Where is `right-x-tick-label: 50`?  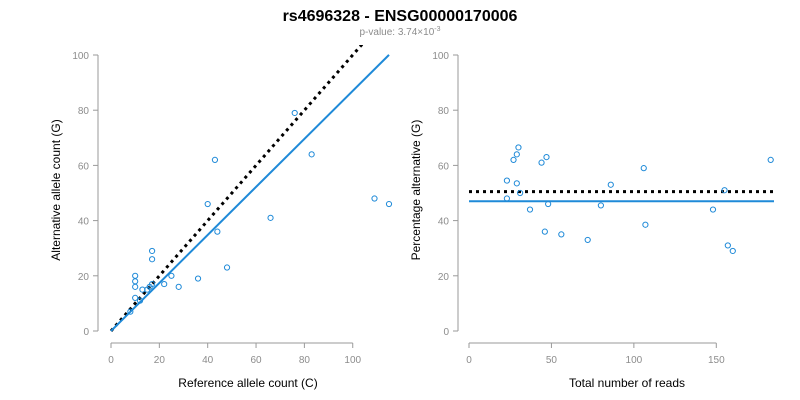
right-x-tick-label: 50 is located at coordinates (552, 360).